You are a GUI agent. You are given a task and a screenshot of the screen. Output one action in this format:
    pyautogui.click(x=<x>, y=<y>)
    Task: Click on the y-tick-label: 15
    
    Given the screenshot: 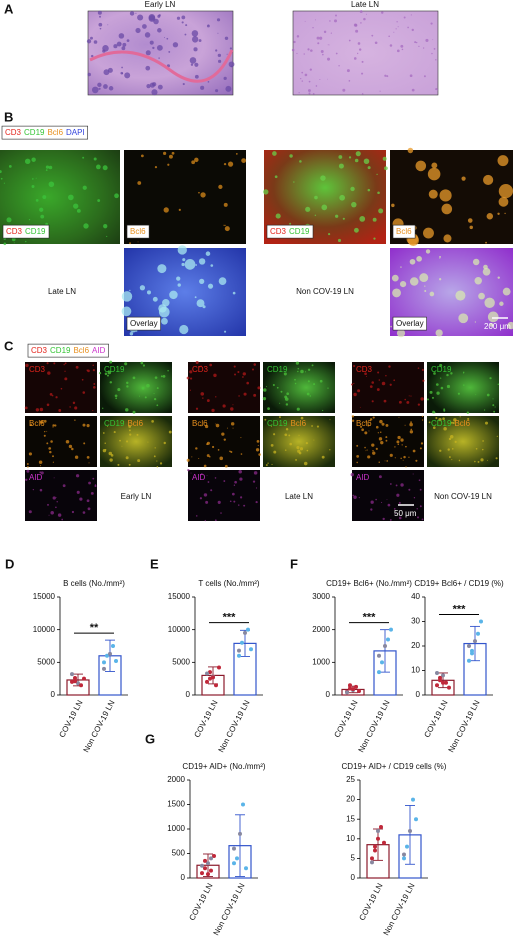 What is the action you would take?
    pyautogui.click(x=350, y=818)
    